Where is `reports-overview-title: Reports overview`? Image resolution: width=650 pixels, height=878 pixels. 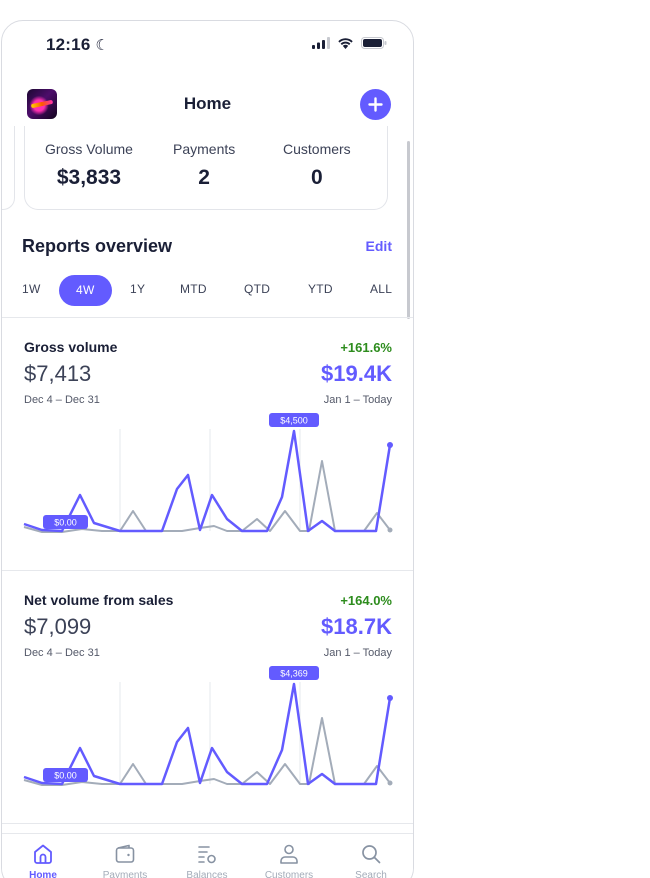 reports-overview-title: Reports overview is located at coordinates (97, 246).